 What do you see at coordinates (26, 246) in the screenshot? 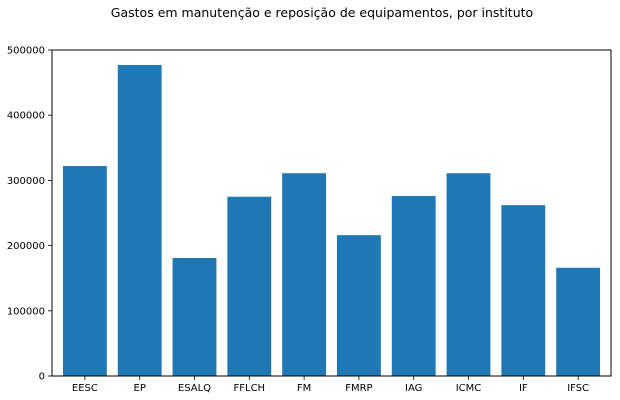
I see `y-tick-label: 200000` at bounding box center [26, 246].